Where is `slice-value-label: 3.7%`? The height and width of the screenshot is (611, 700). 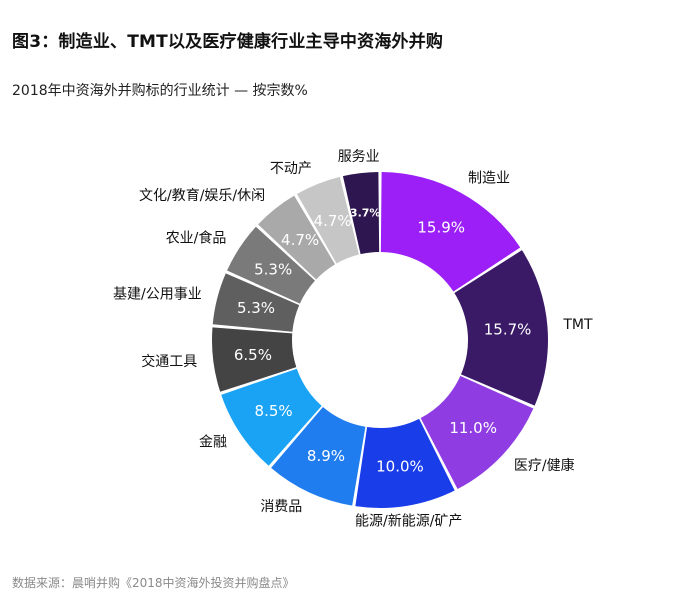
slice-value-label: 3.7% is located at coordinates (365, 212).